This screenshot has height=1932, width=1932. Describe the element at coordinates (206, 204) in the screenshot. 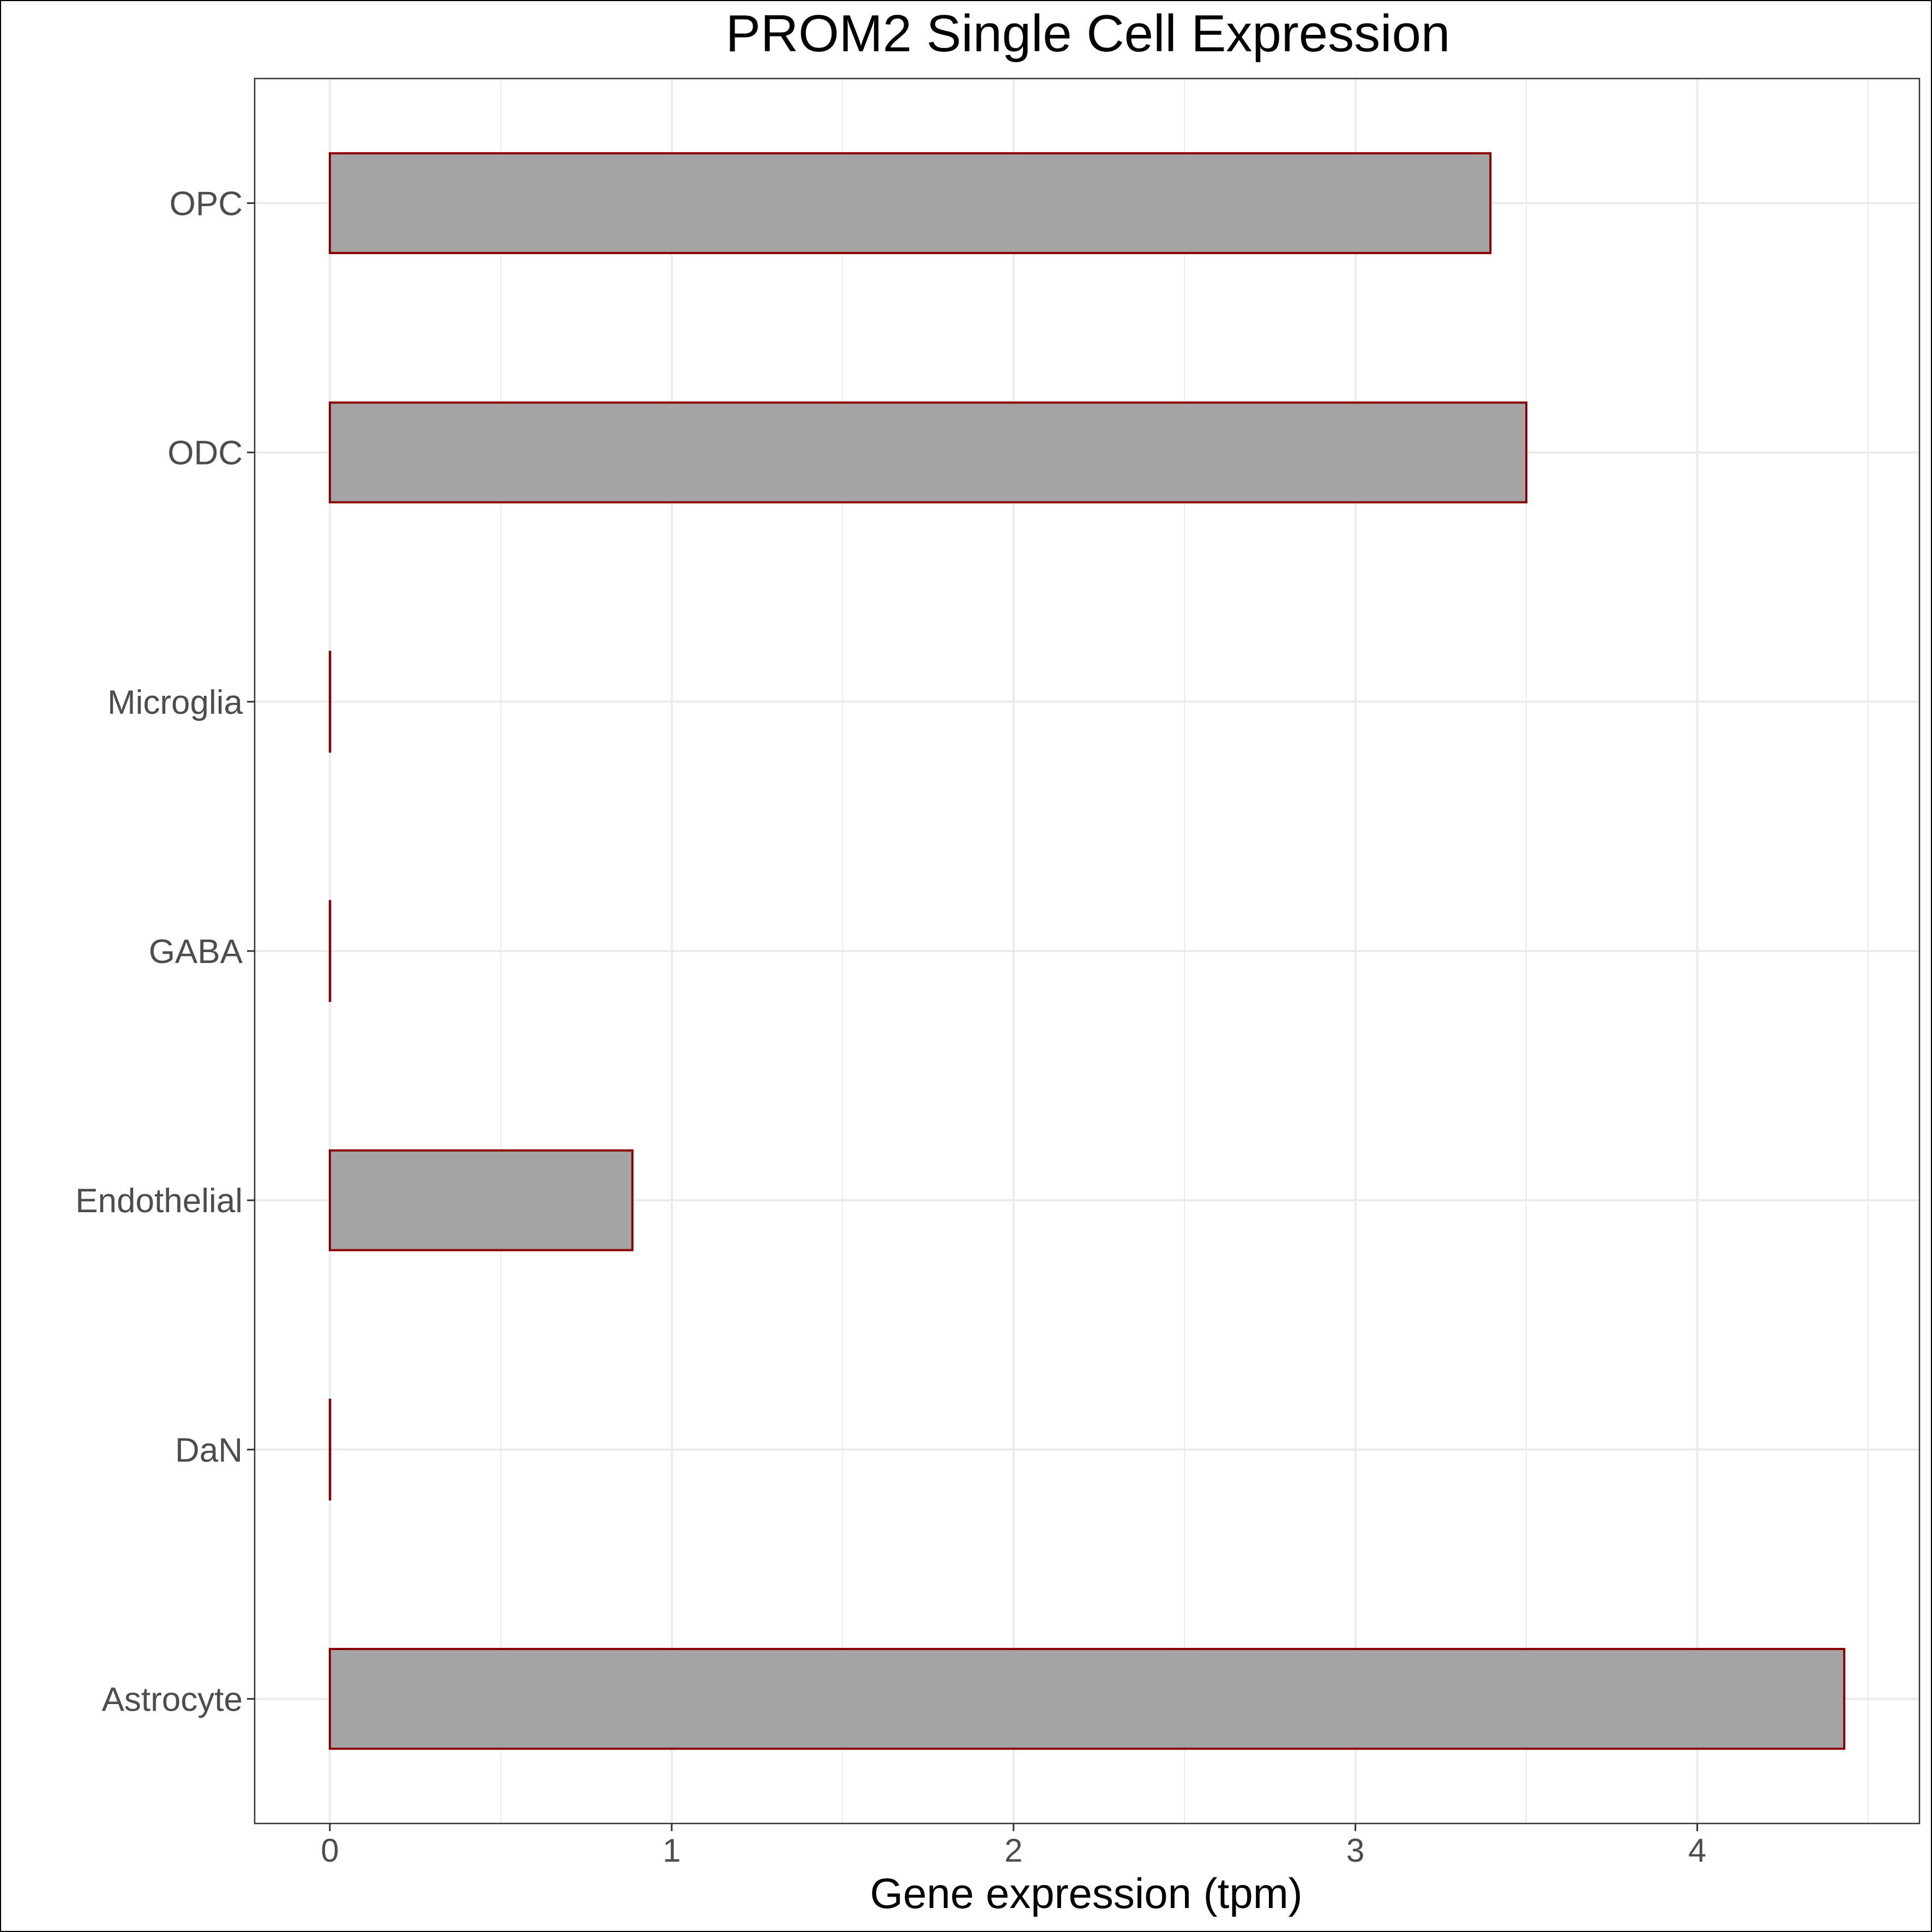

I see `y-tick-label-opc: OPC` at that location.